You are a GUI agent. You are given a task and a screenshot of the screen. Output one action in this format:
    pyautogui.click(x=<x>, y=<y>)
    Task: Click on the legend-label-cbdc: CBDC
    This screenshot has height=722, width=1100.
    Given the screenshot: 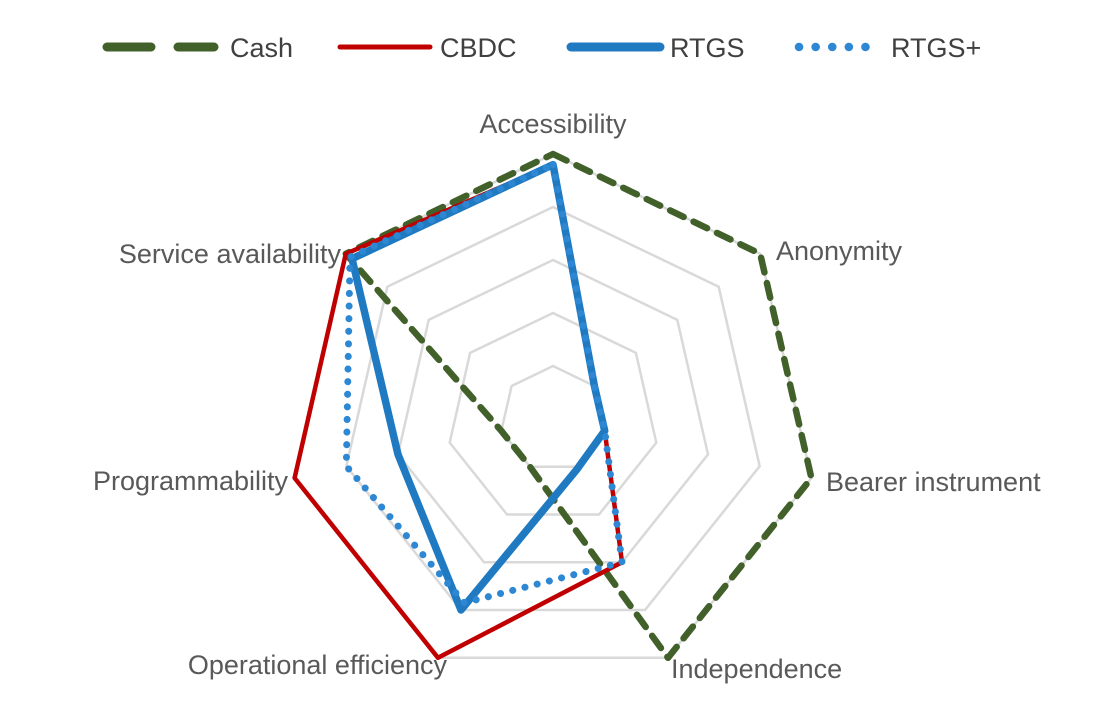 What is the action you would take?
    pyautogui.click(x=478, y=48)
    